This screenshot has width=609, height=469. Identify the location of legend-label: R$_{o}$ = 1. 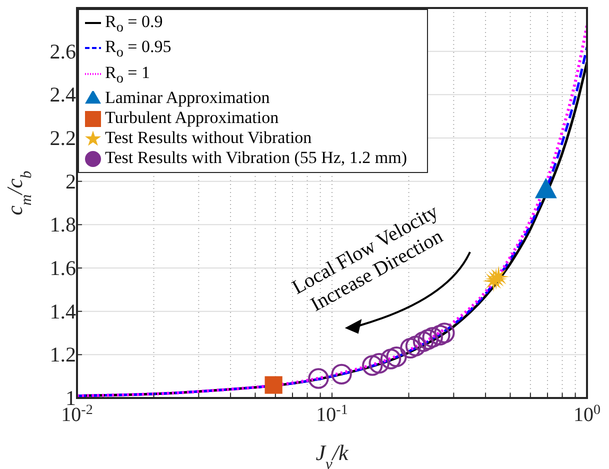
(127, 74).